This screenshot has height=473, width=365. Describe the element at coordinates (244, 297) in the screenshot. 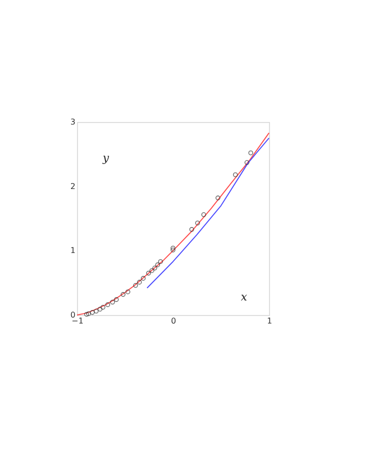

I see `x-axis-title: x` at that location.